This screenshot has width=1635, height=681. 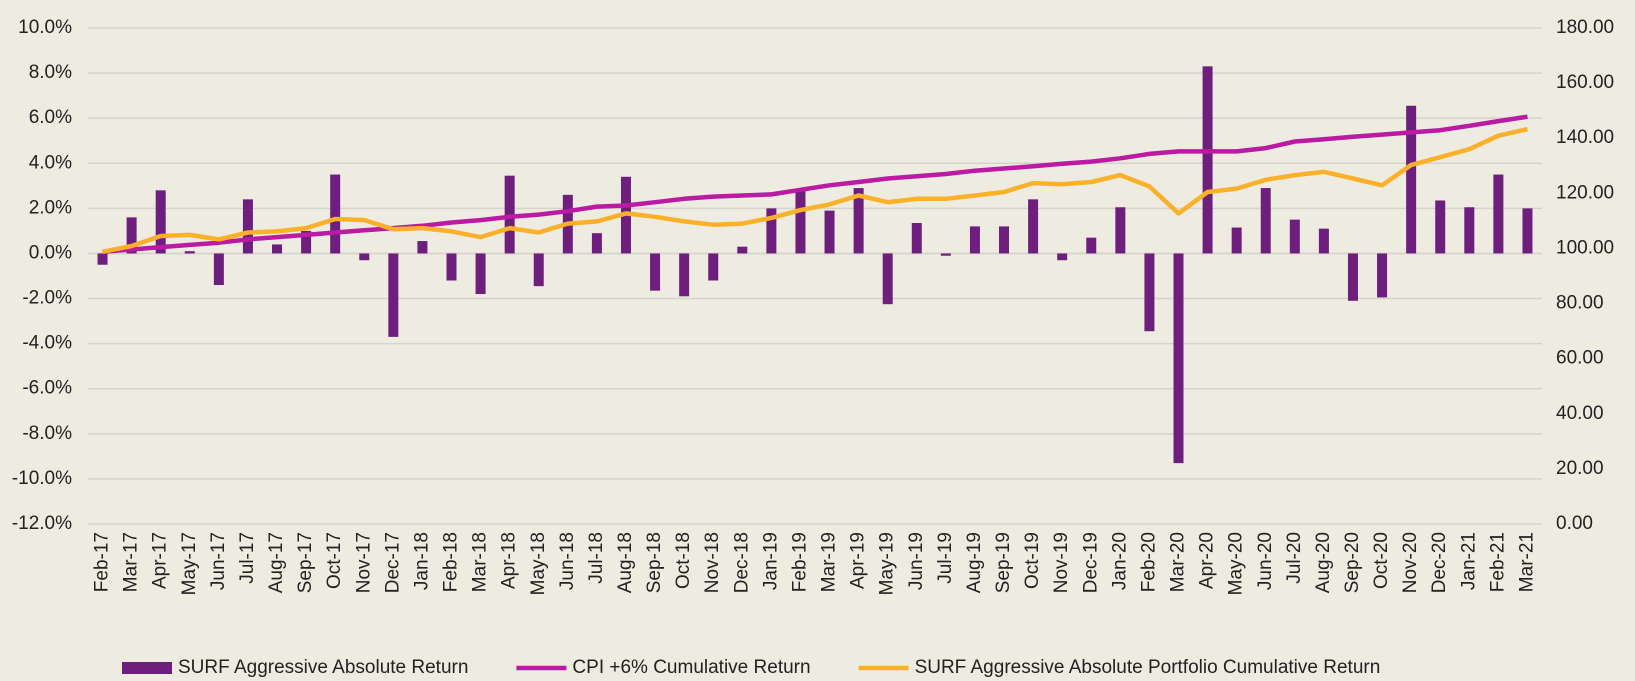 What do you see at coordinates (421, 561) in the screenshot?
I see `x-tick-label: Jan-18` at bounding box center [421, 561].